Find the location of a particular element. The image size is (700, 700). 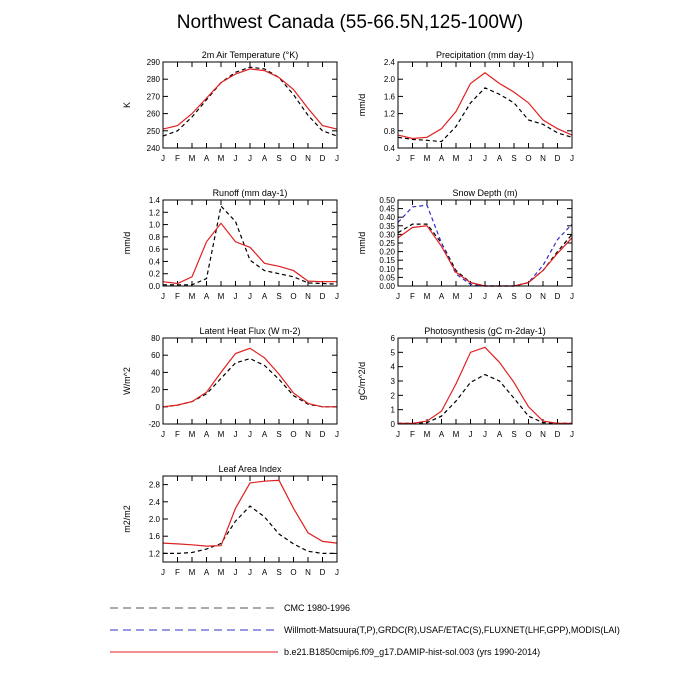

panel-title: Precipitation (mm day-1) is located at coordinates (485, 55).